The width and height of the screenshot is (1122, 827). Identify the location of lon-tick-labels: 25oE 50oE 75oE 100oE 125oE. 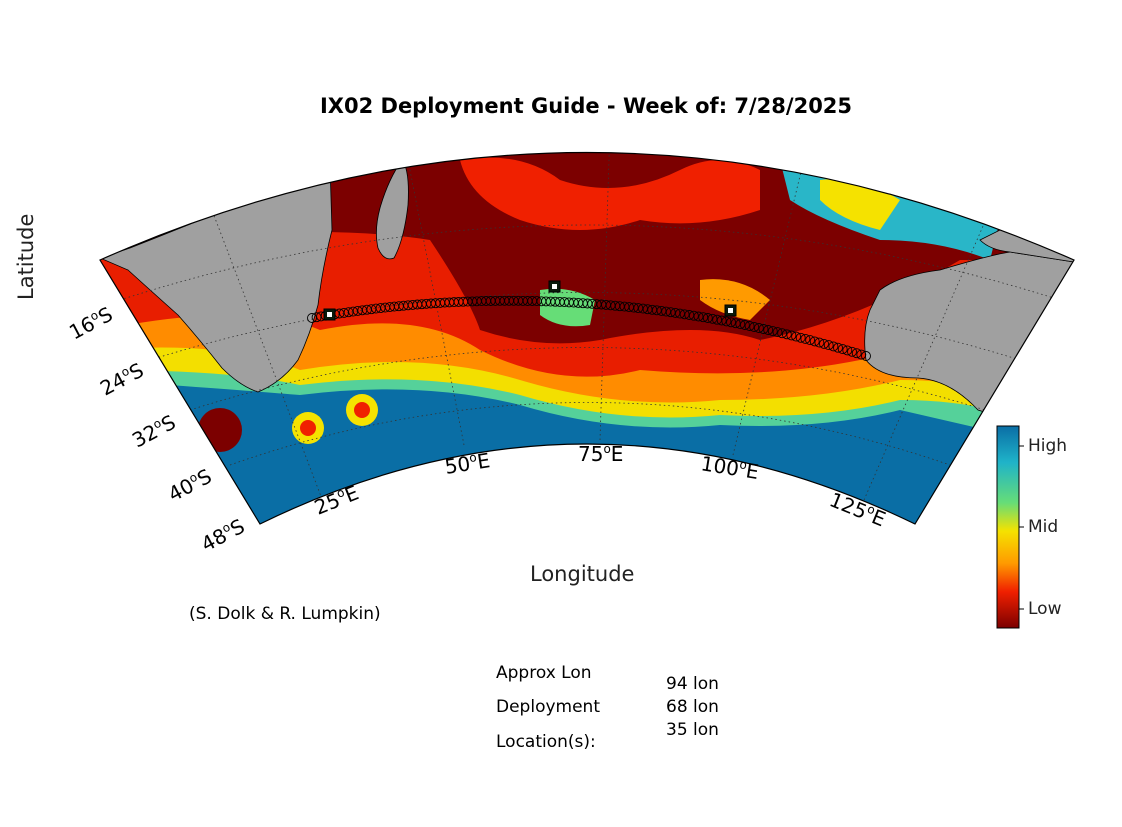
(600, 486).